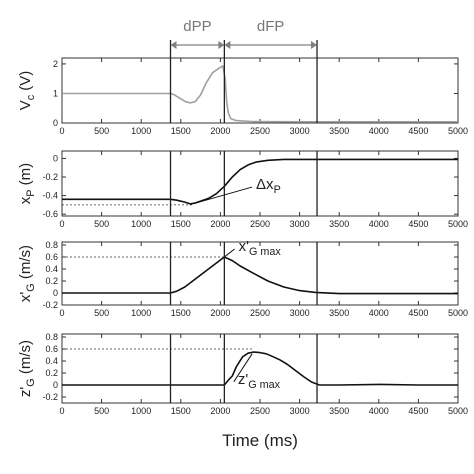 The width and height of the screenshot is (474, 474). I want to click on annotation-main: z', so click(243, 379).